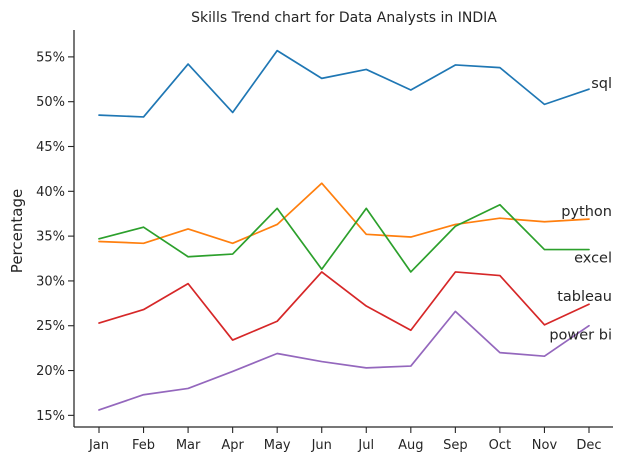 The width and height of the screenshot is (623, 468). I want to click on x-tick-label: Jun, so click(321, 445).